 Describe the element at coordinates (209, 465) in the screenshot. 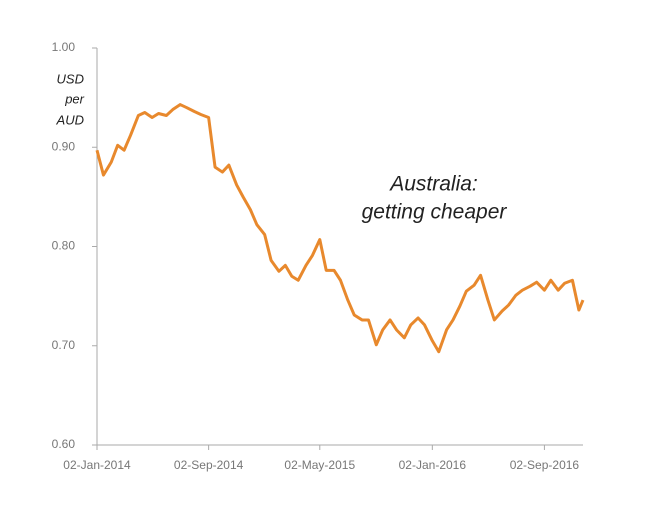

I see `x-tick-label: 02-Sep-2014` at that location.